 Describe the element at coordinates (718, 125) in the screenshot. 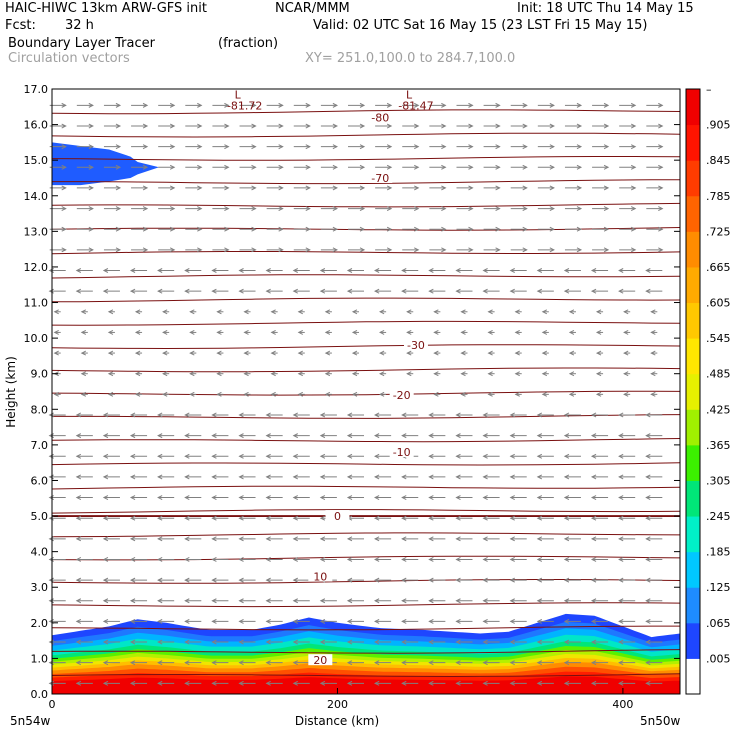

I see `colorbar-label: .905` at that location.